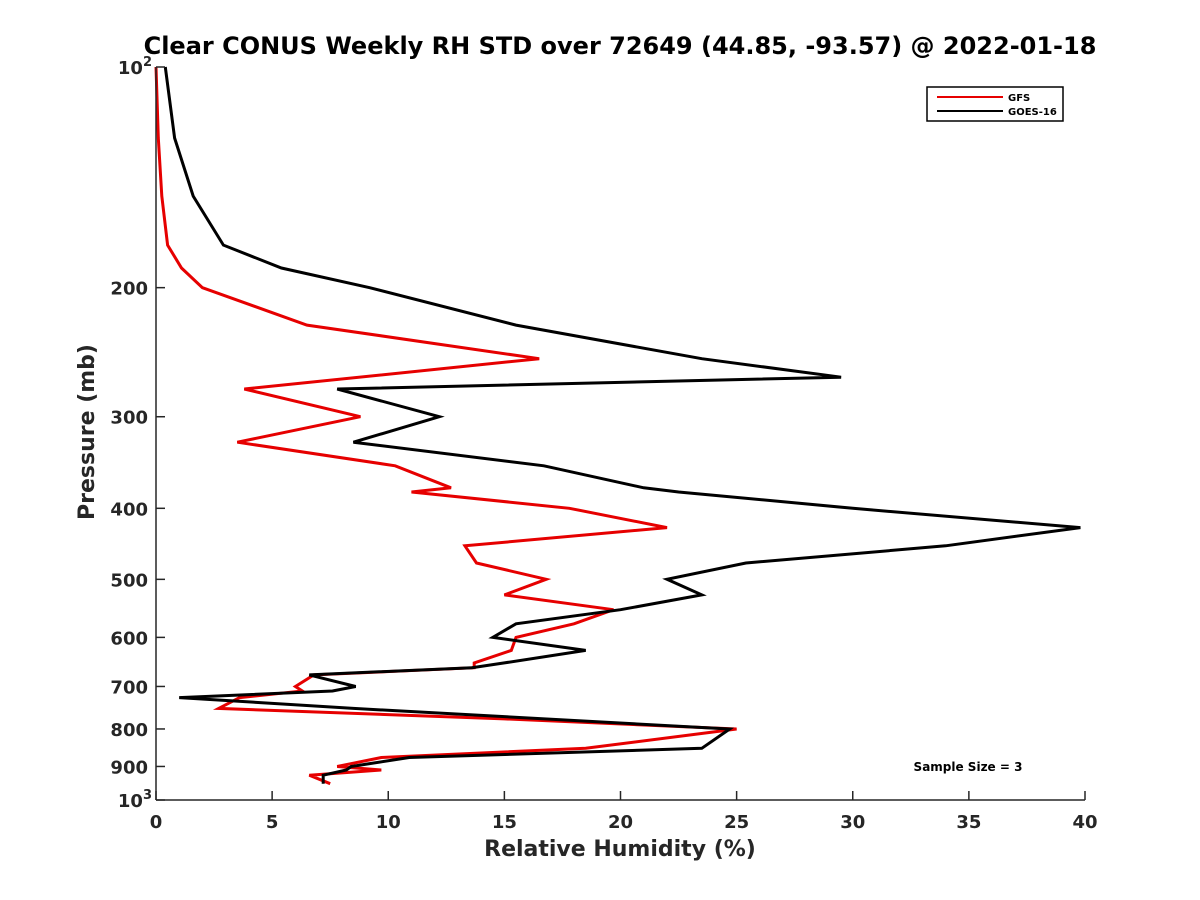 This screenshot has height=900, width=1200. What do you see at coordinates (129, 289) in the screenshot?
I see `y-tick-label: 200` at bounding box center [129, 289].